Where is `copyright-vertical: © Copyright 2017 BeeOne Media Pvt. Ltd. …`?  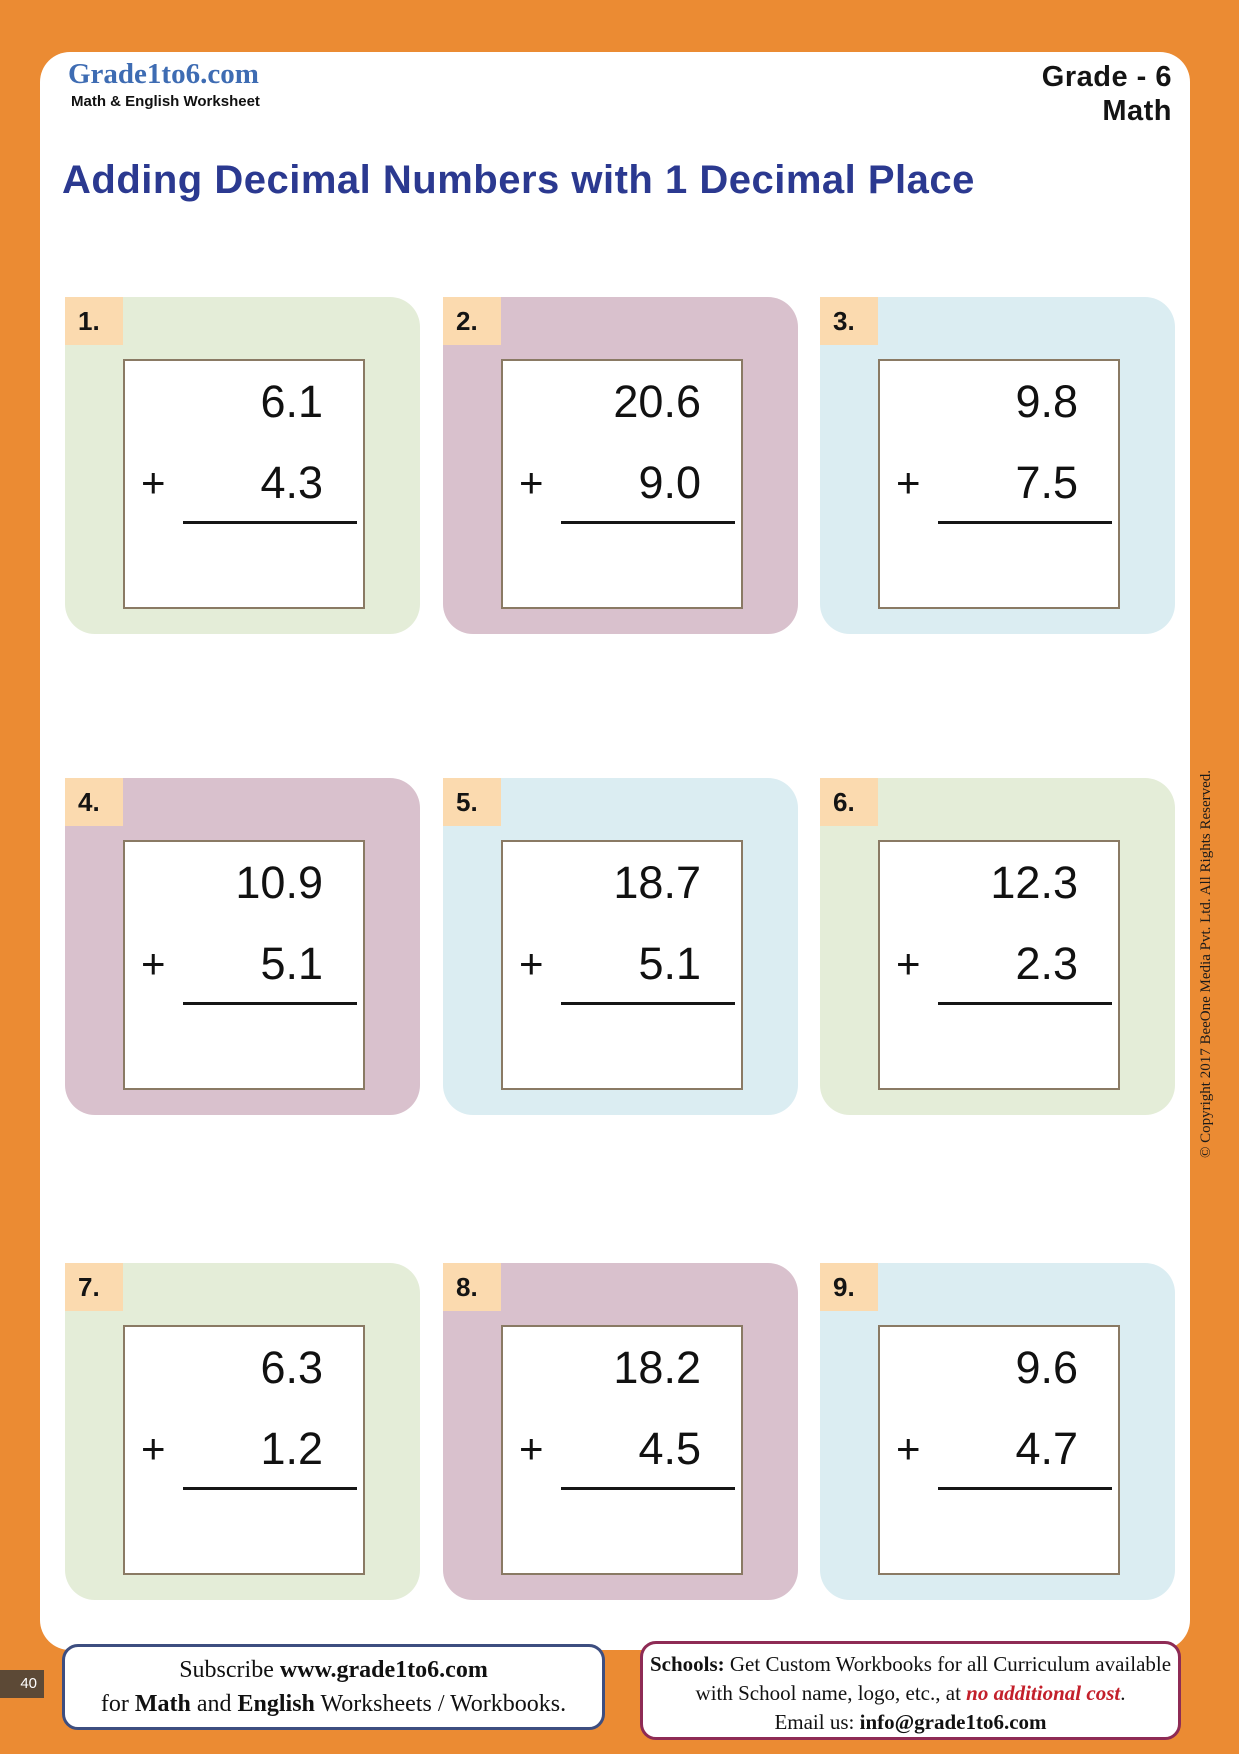 copyright-vertical: © Copyright 2017 BeeOne Media Pvt. Ltd. … is located at coordinates (1206, 964).